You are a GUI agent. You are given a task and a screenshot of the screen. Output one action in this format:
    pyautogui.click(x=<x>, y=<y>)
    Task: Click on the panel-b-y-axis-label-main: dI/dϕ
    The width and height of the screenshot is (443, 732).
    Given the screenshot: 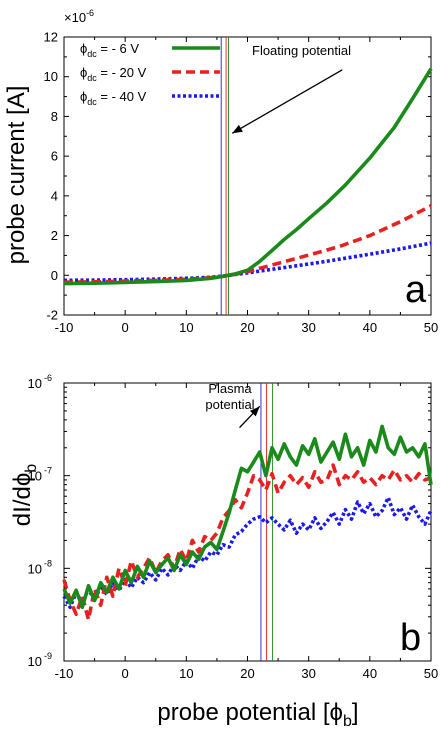 What is the action you would take?
    pyautogui.click(x=22, y=499)
    